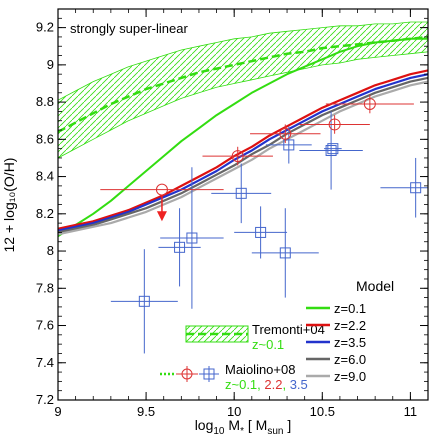 Image resolution: width=436 pixels, height=444 pixels. I want to click on y-tick-label-8: 8.8, so click(45, 101).